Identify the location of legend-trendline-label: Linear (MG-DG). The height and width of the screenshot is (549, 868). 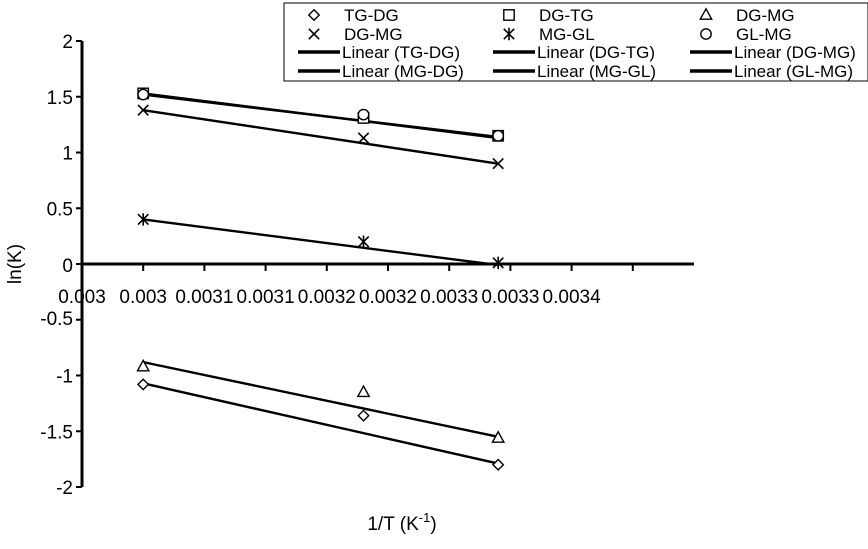
(403, 71).